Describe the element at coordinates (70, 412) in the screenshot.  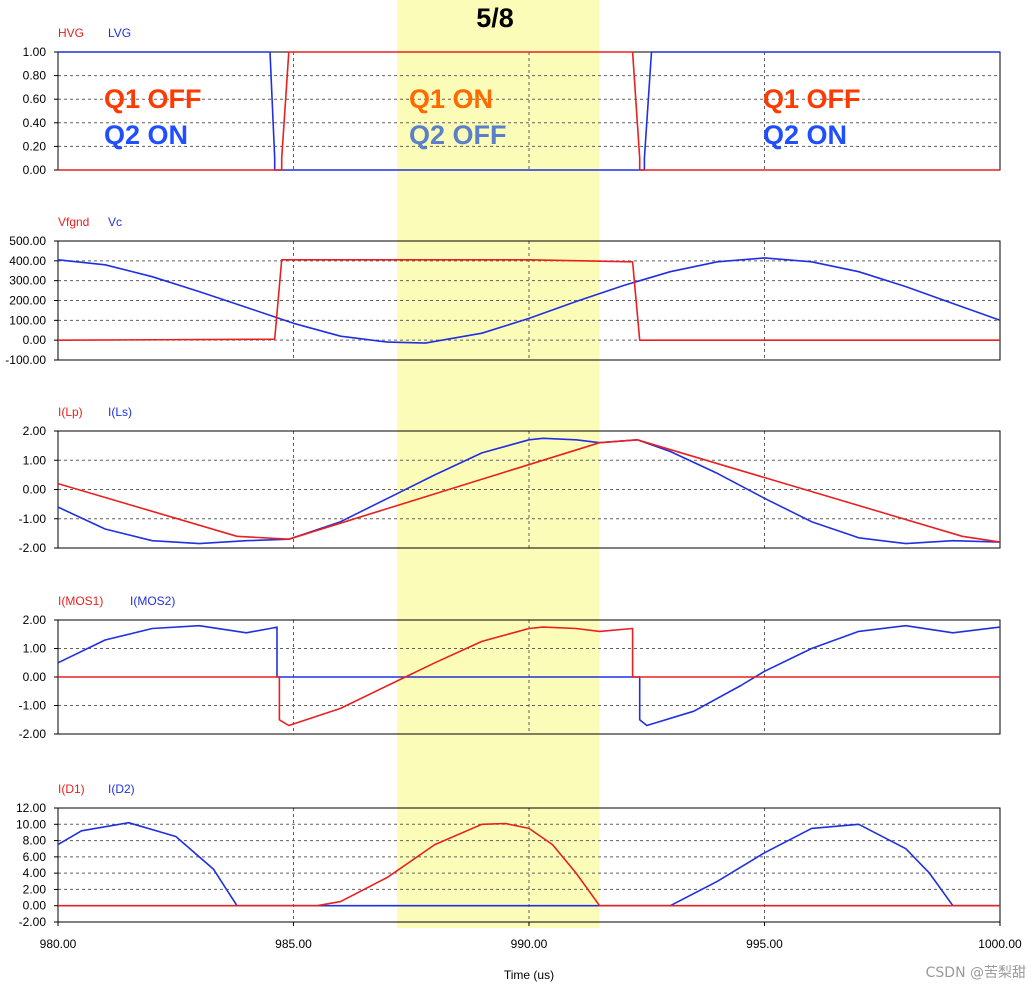
I see `legend-entry: I(Lp)` at that location.